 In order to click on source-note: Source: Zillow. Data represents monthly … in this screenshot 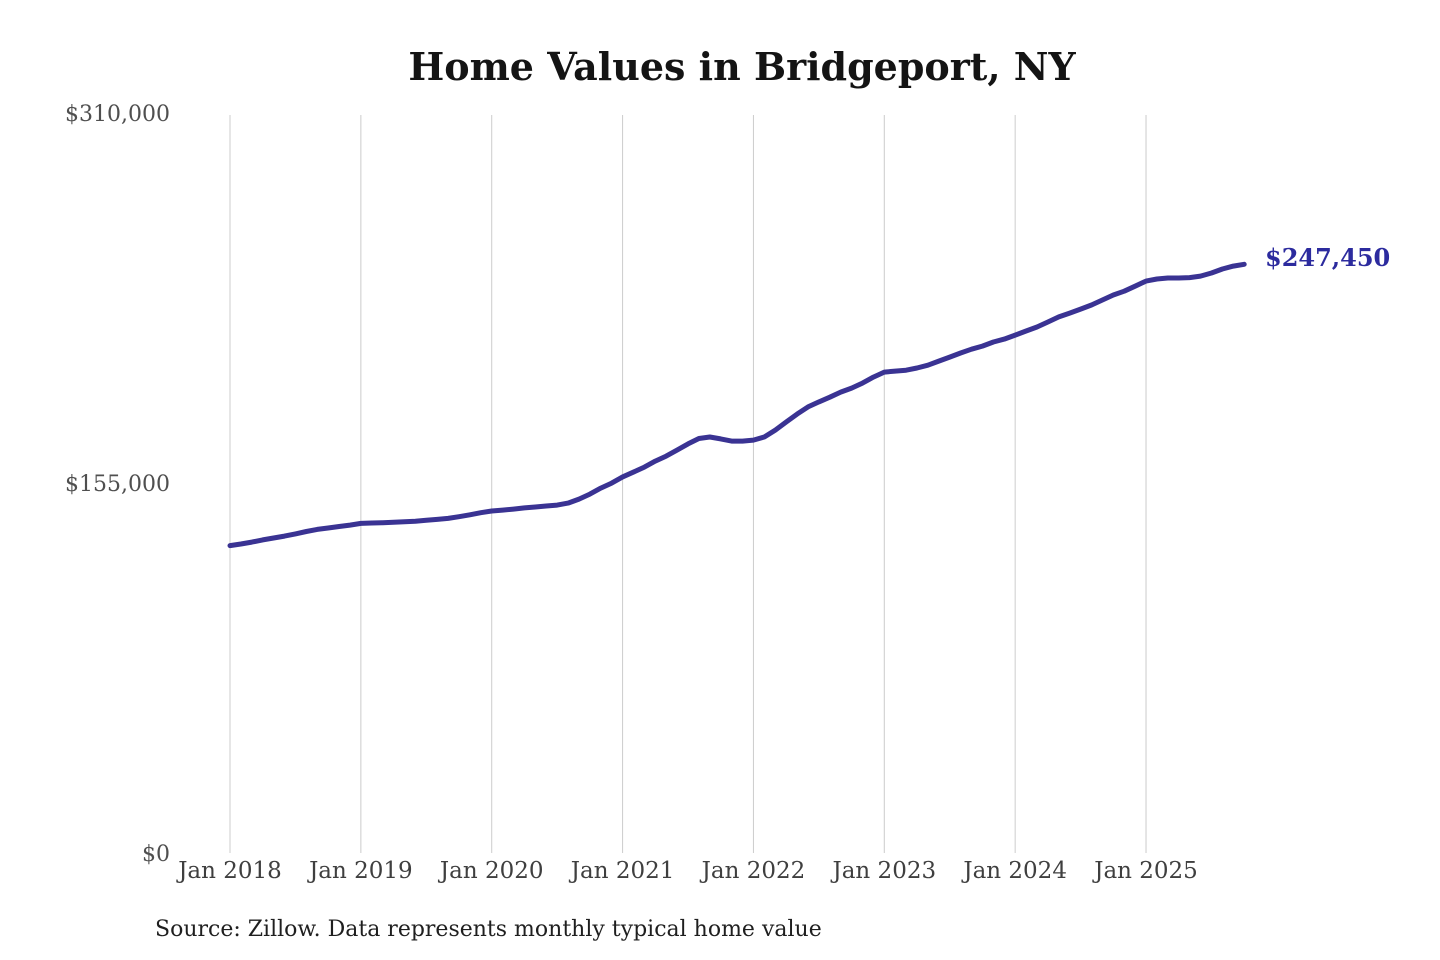, I will do `click(488, 929)`.